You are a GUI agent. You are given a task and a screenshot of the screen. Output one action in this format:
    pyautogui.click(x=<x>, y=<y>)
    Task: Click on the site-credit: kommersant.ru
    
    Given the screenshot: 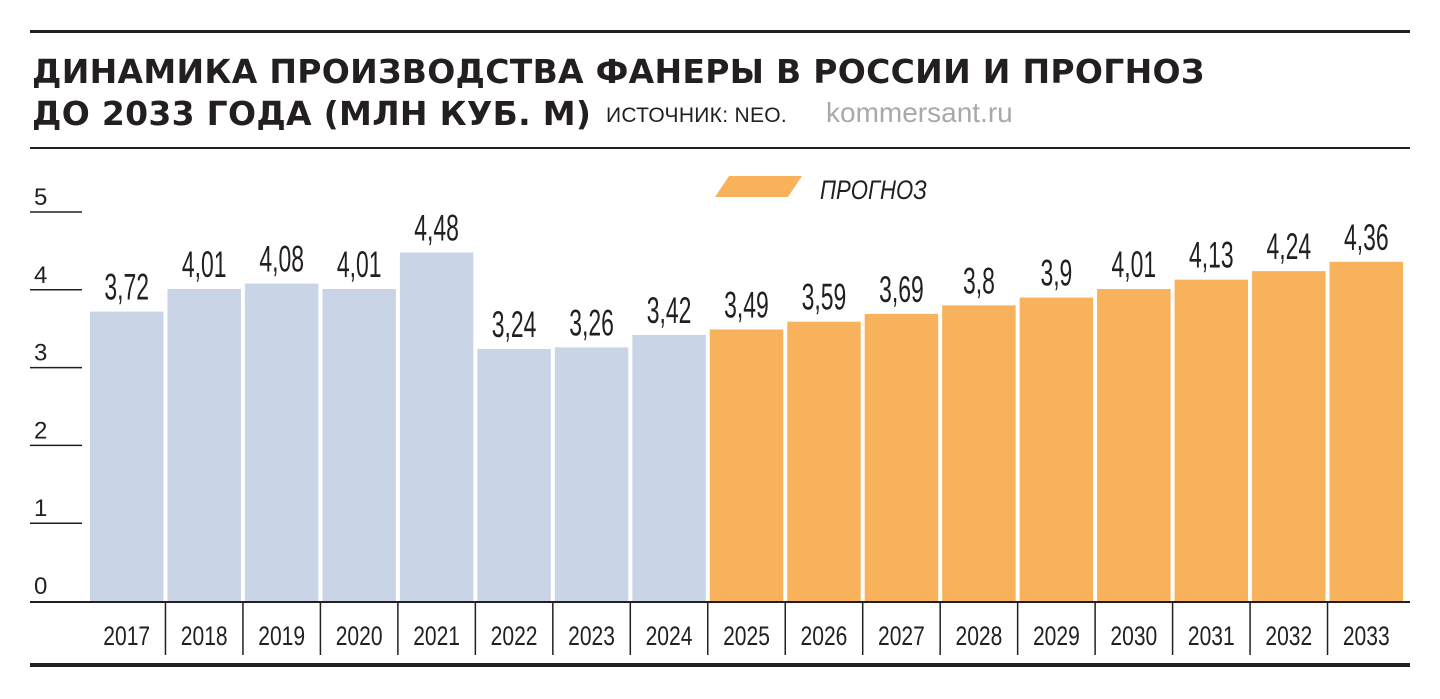 What is the action you would take?
    pyautogui.click(x=919, y=112)
    